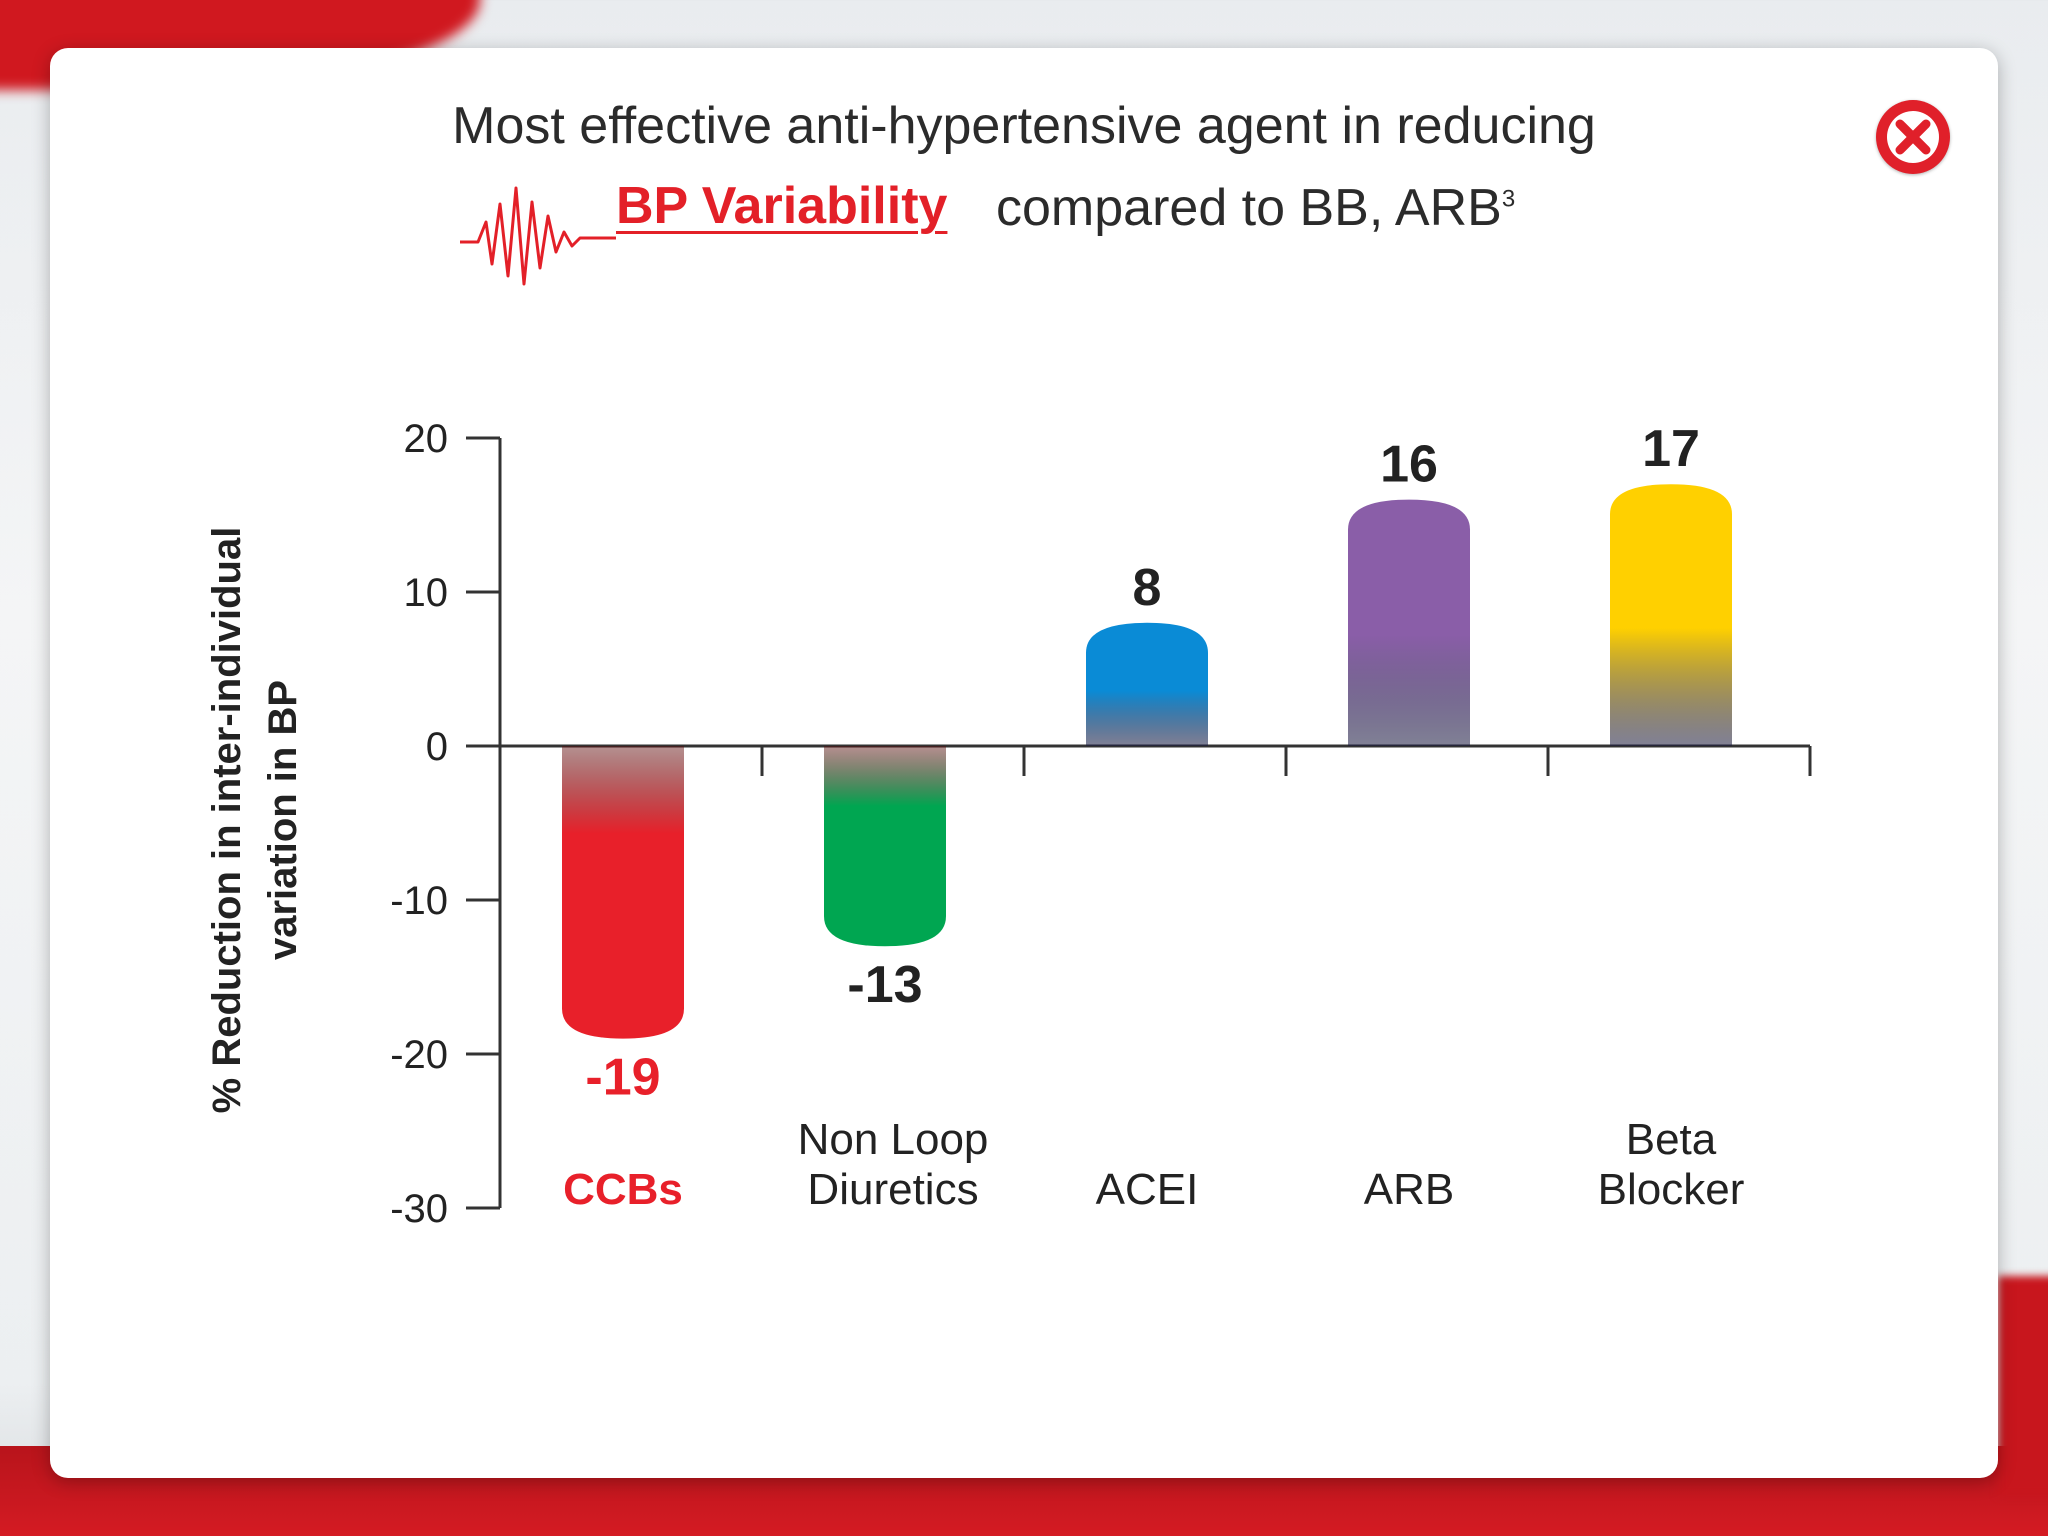 The width and height of the screenshot is (2048, 1536). I want to click on close-button, so click(1913, 137).